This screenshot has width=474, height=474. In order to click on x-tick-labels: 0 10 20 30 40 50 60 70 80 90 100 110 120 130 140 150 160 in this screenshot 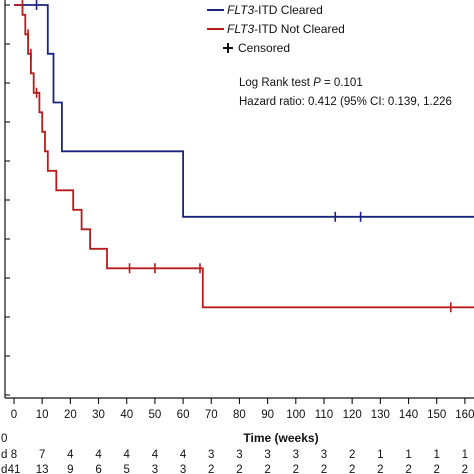, I will do `click(242, 415)`.